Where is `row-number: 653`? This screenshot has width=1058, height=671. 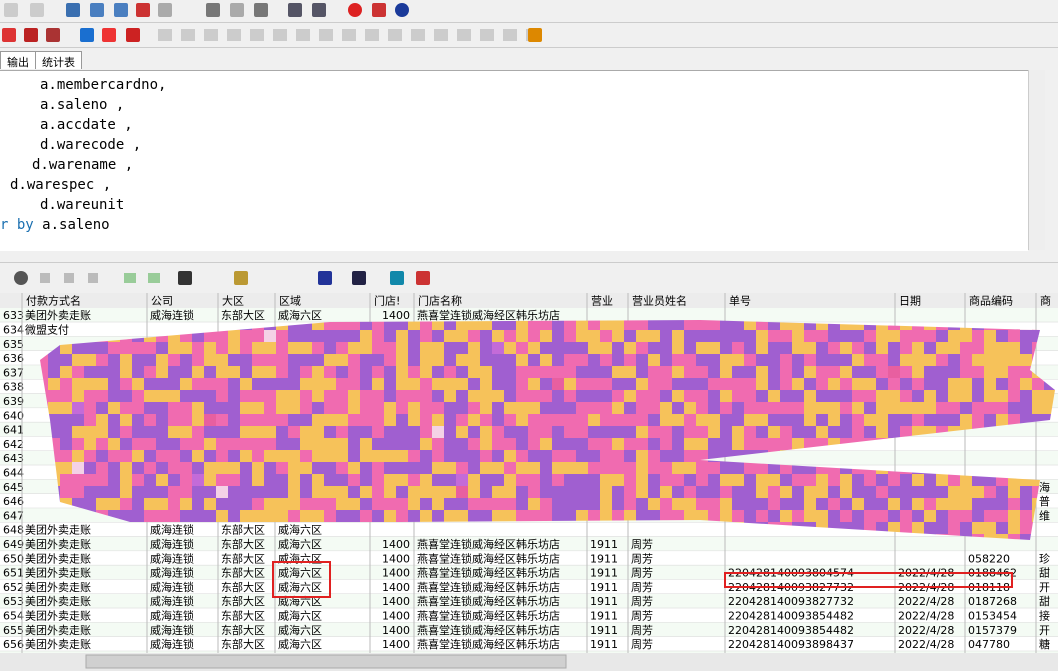
row-number: 653 is located at coordinates (13, 601).